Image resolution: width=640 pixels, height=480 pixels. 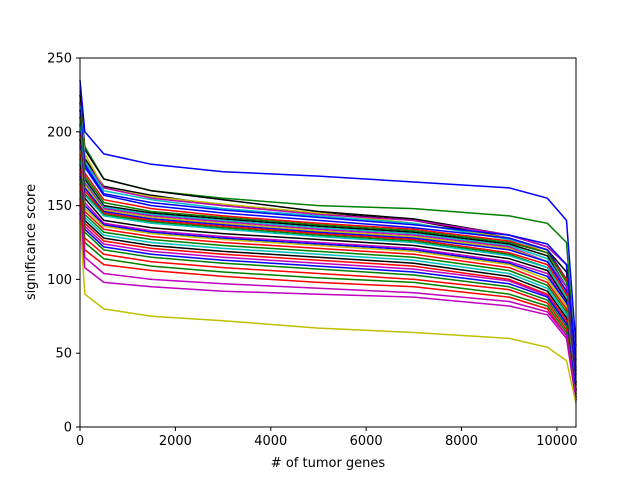 What do you see at coordinates (175, 441) in the screenshot?
I see `x-tick-label: 2000` at bounding box center [175, 441].